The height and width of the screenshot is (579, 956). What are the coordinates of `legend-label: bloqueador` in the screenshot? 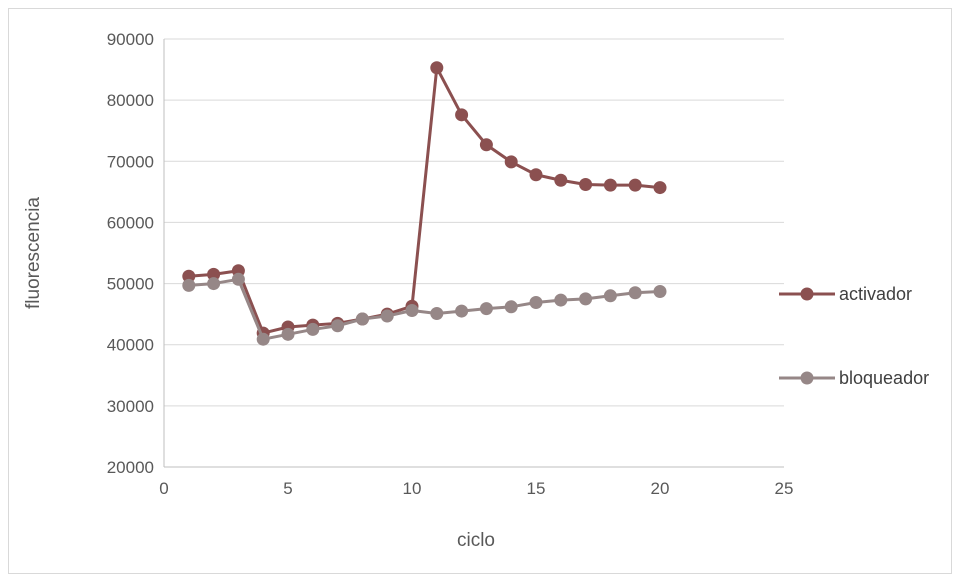 It's located at (884, 378).